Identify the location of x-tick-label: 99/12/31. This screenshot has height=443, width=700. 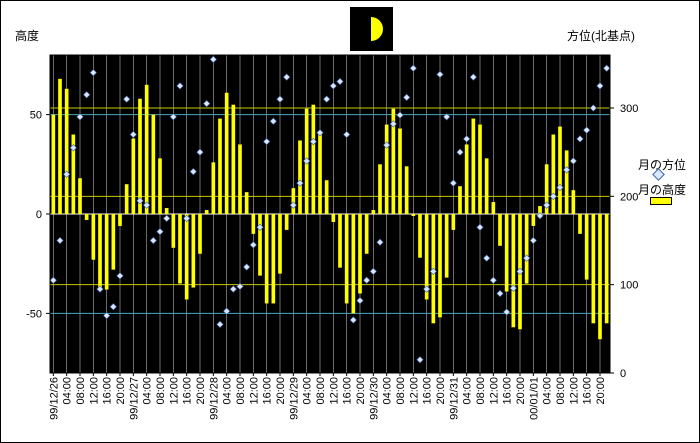
(454, 398).